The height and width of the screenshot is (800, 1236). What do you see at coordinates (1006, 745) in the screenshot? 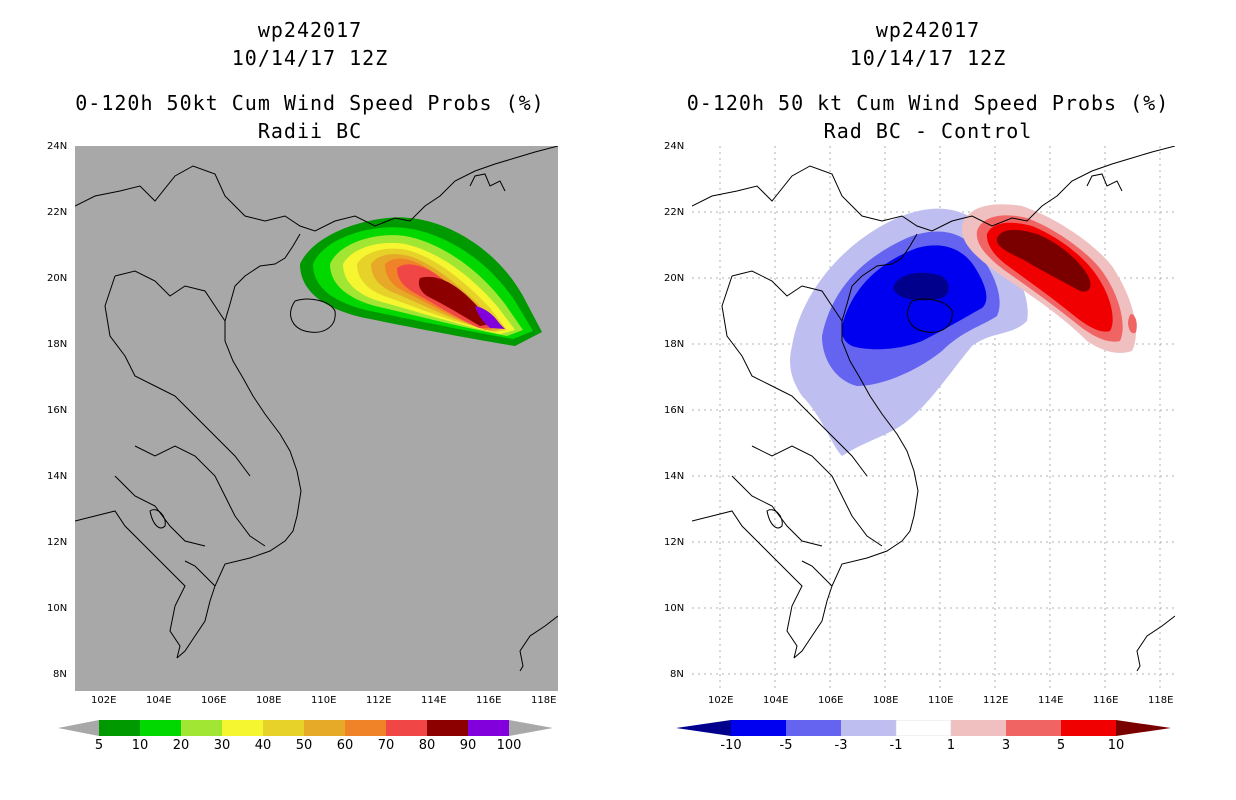
I see `colorbar-label: 3` at bounding box center [1006, 745].